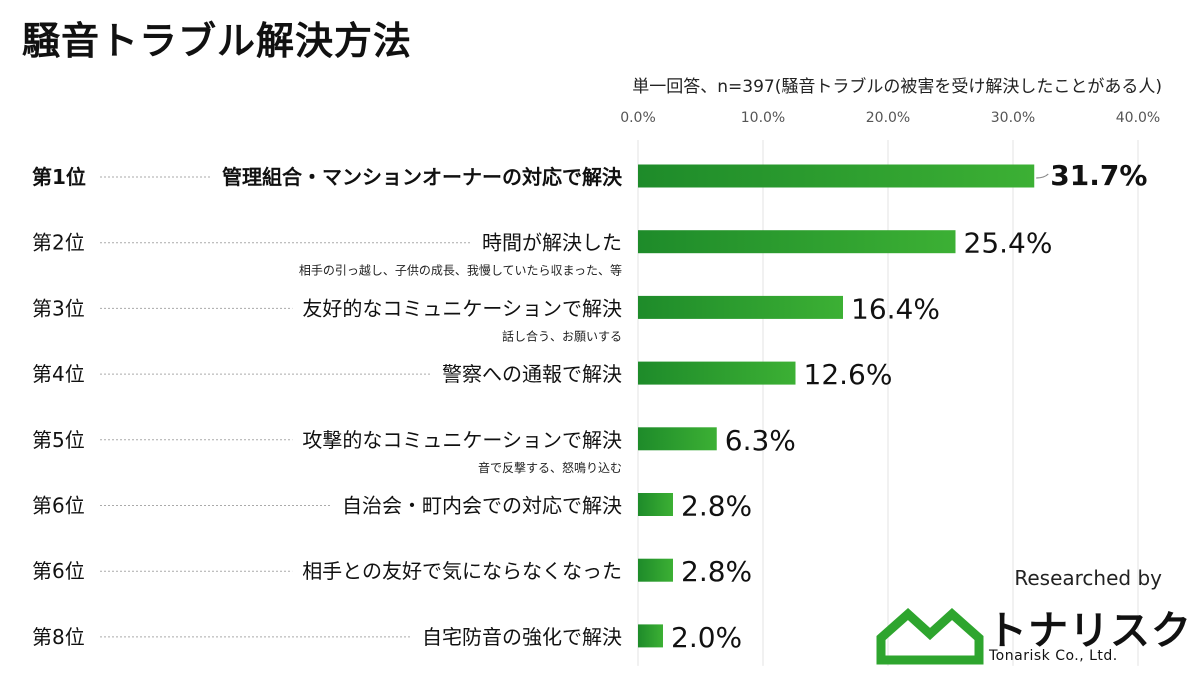 The image size is (1200, 675). I want to click on rank-label: 第1位, so click(59, 177).